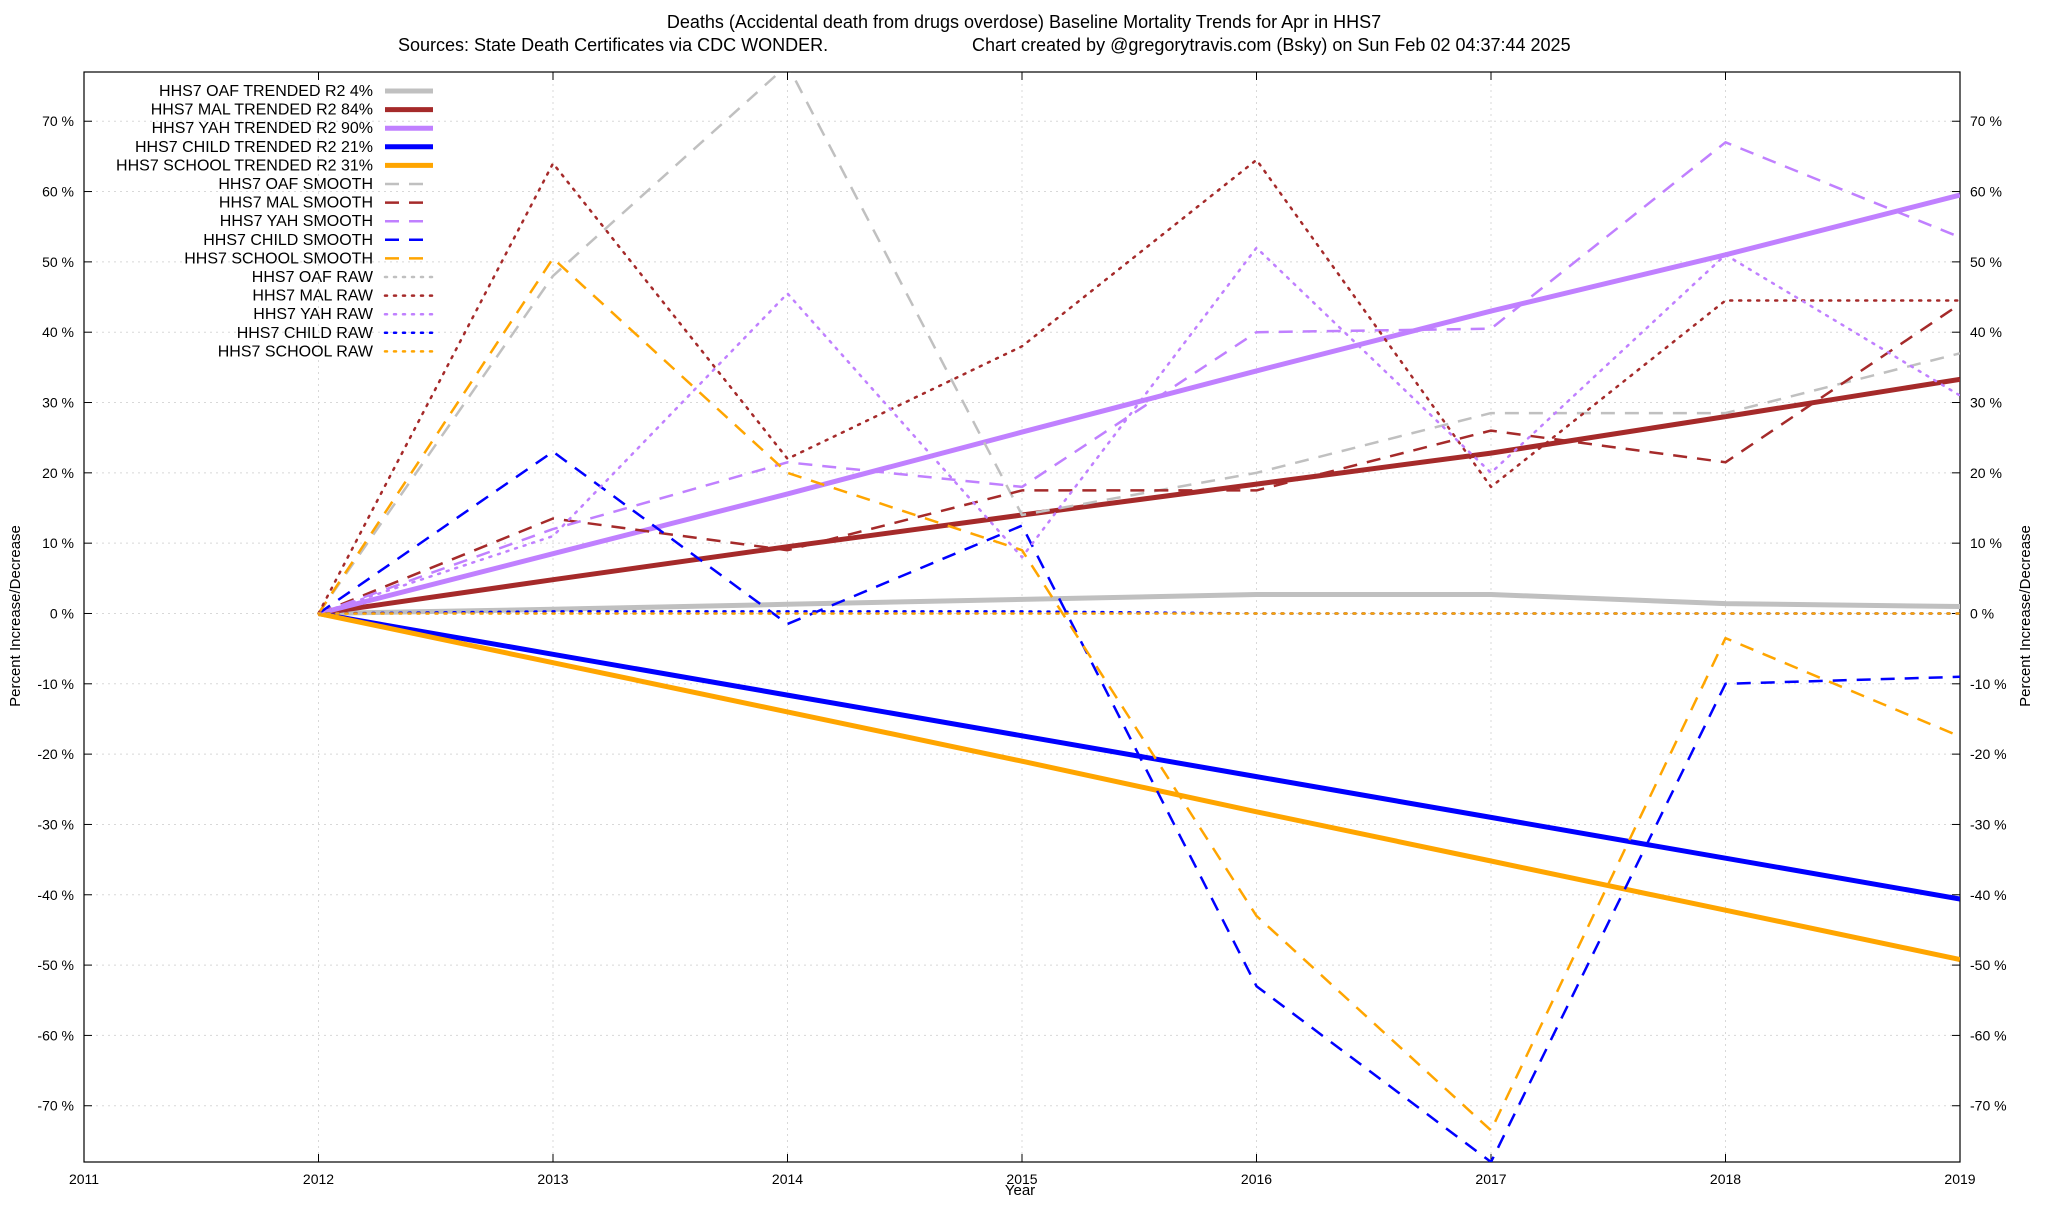 This screenshot has height=1205, width=2048. Describe the element at coordinates (254, 147) in the screenshot. I see `legend-label-3: HHS7 CHILD TRENDED R2 21%` at that location.